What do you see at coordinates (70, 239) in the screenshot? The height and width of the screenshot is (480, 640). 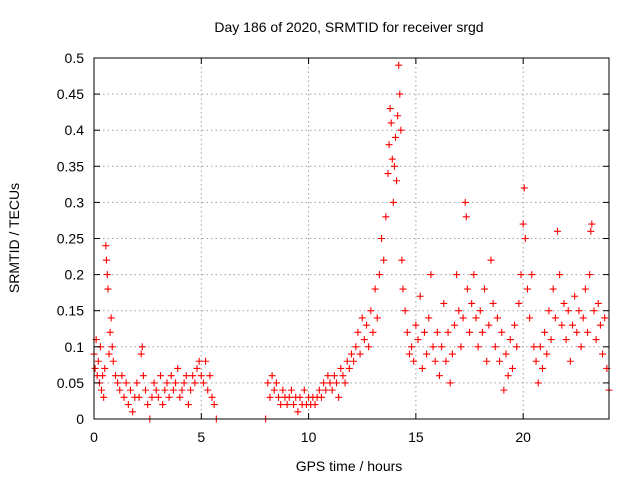 I see `y-tick-label: 0.25` at bounding box center [70, 239].